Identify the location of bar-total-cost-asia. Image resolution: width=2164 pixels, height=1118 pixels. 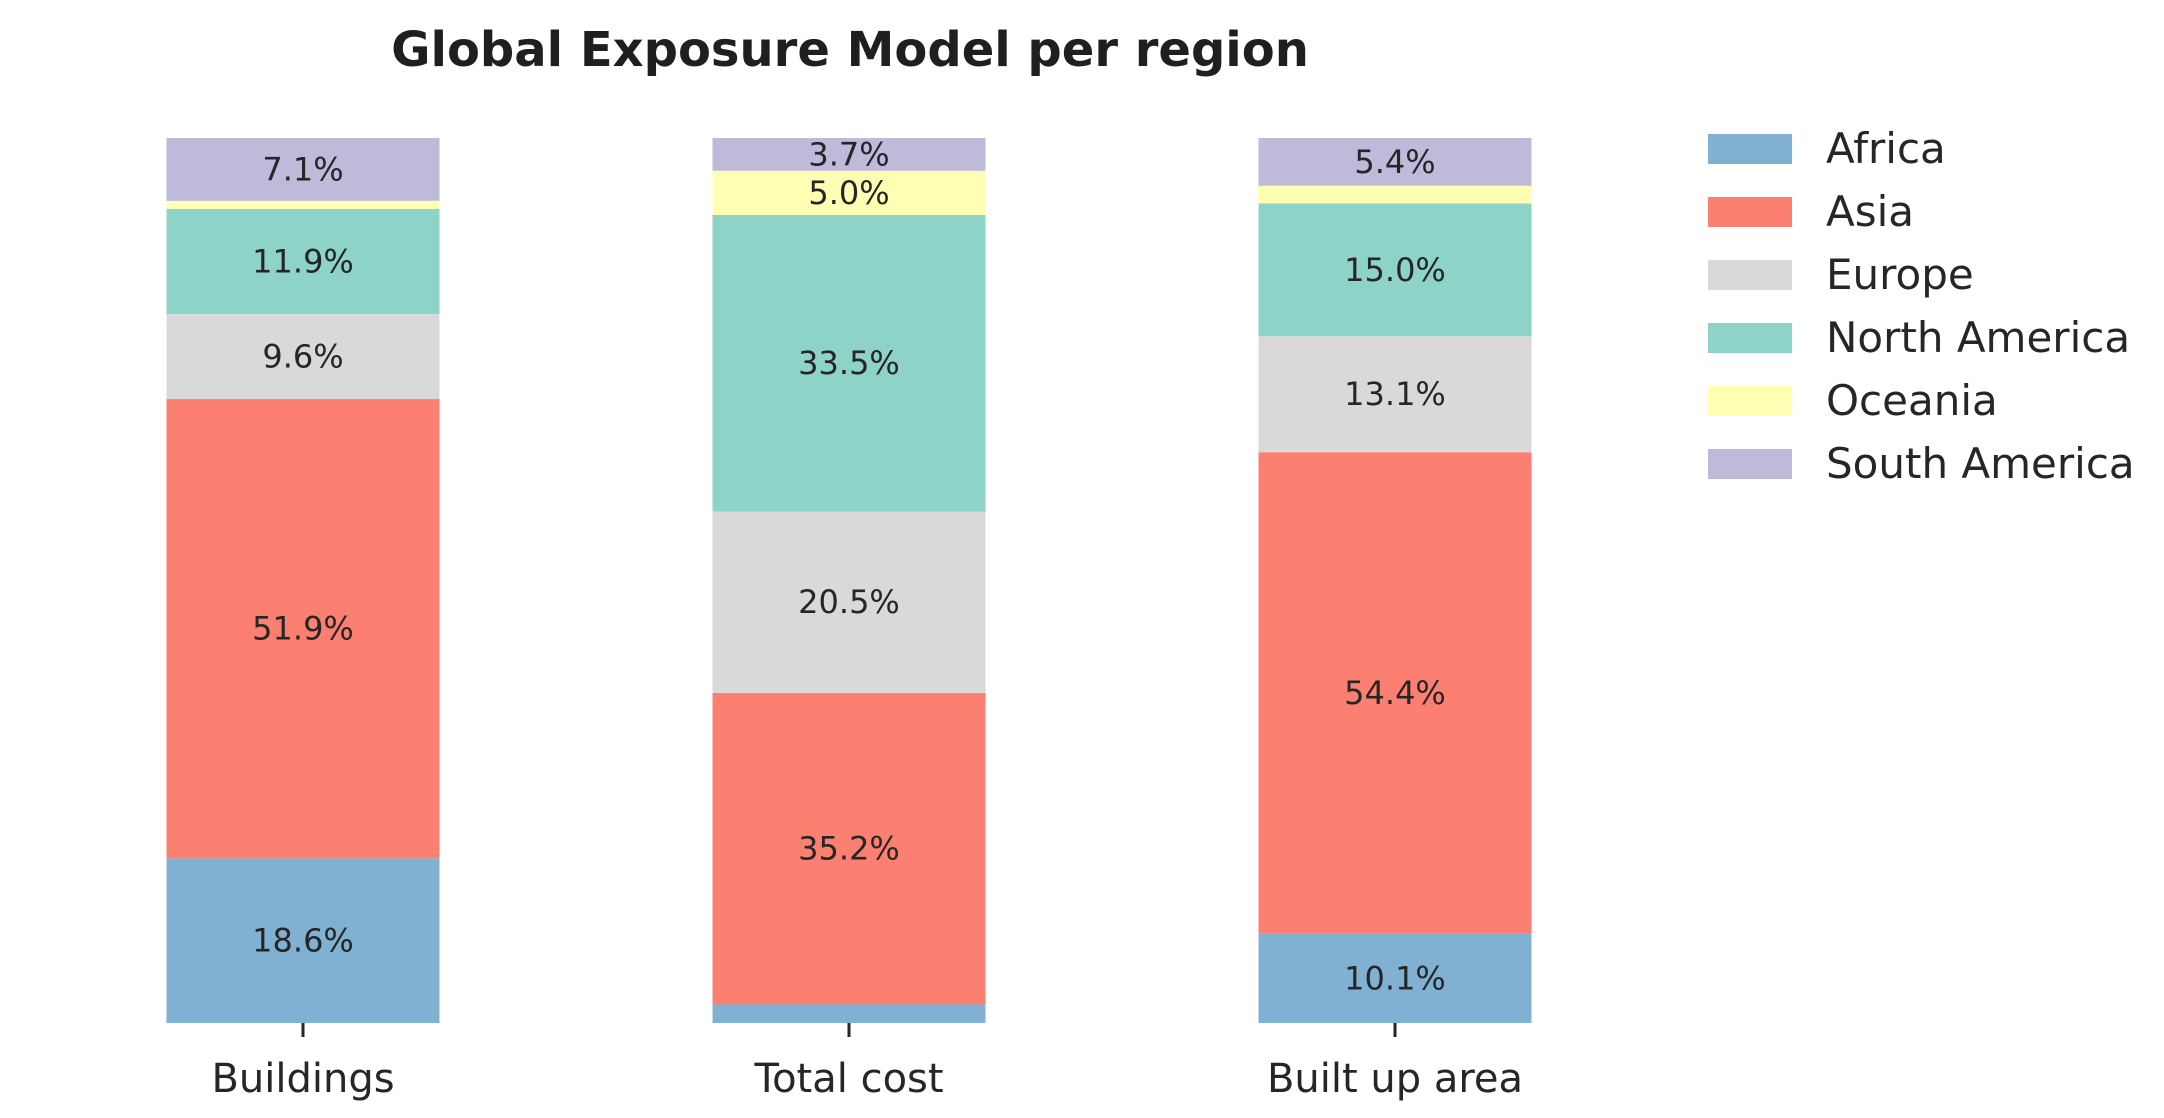
(849, 848).